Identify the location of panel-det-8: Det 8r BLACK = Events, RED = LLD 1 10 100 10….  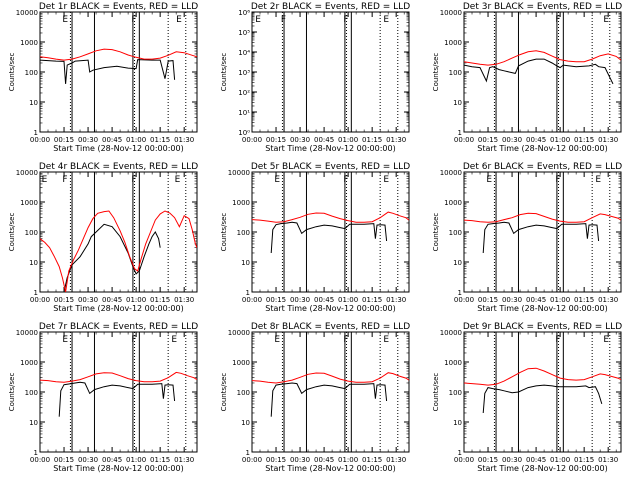
(315, 397).